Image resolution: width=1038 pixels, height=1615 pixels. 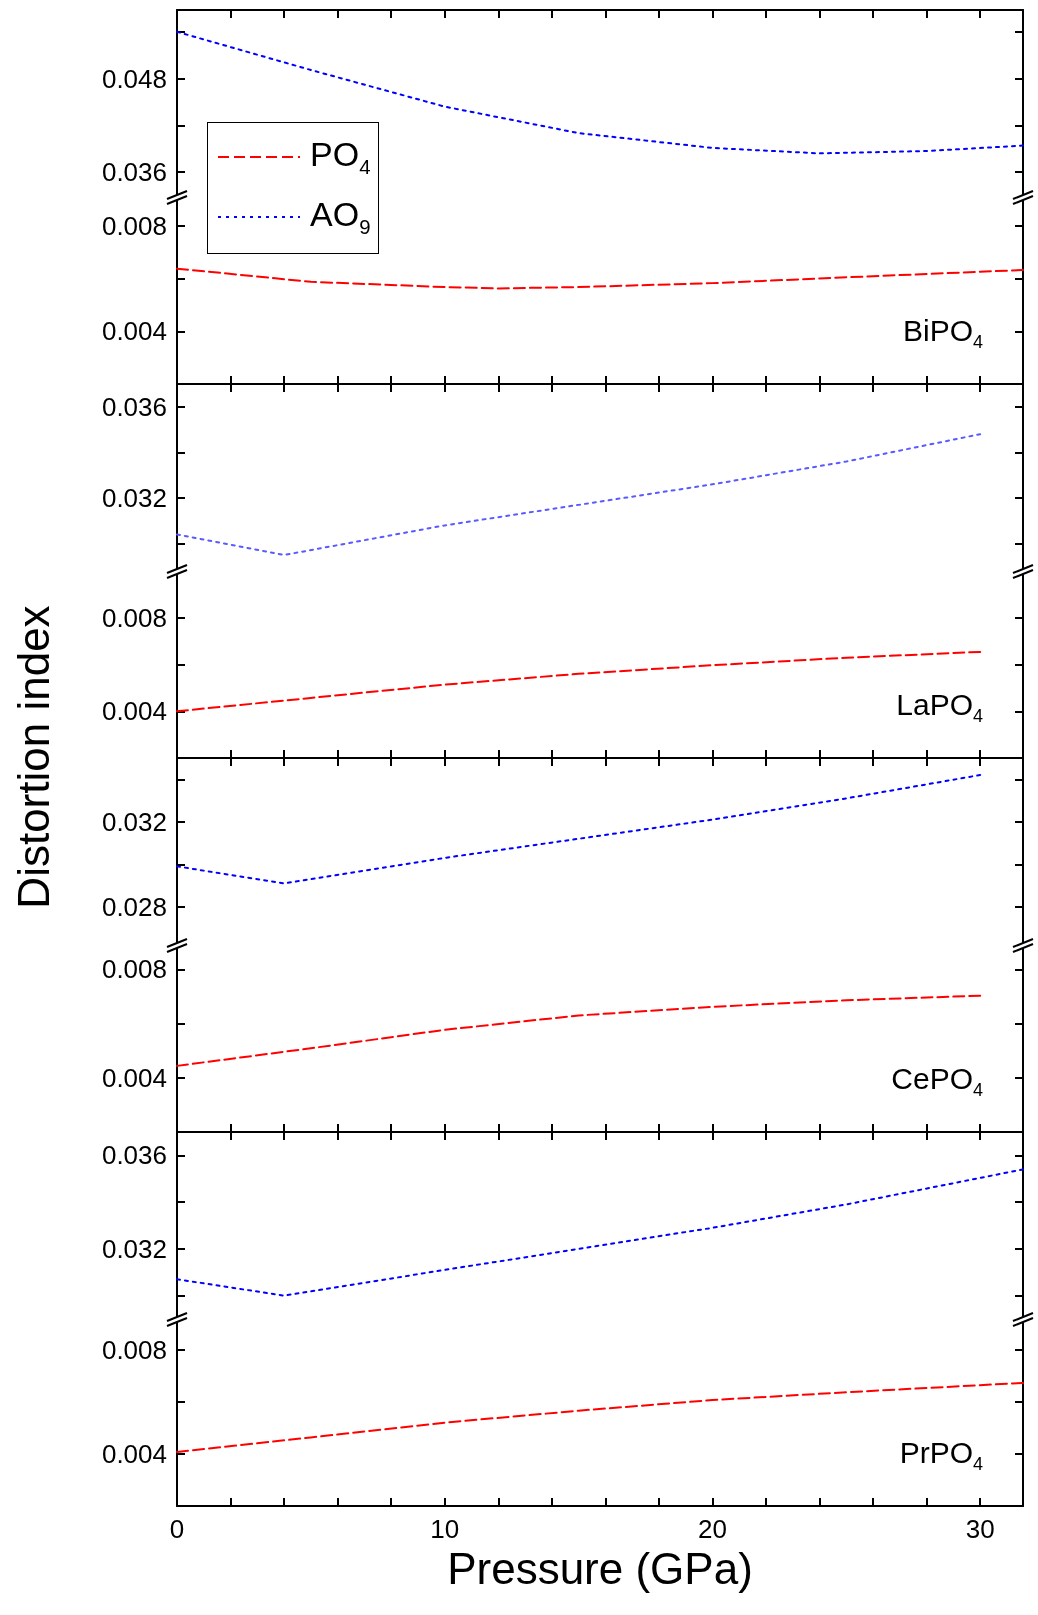 I want to click on y-tick-label: 0.028, so click(x=134, y=906).